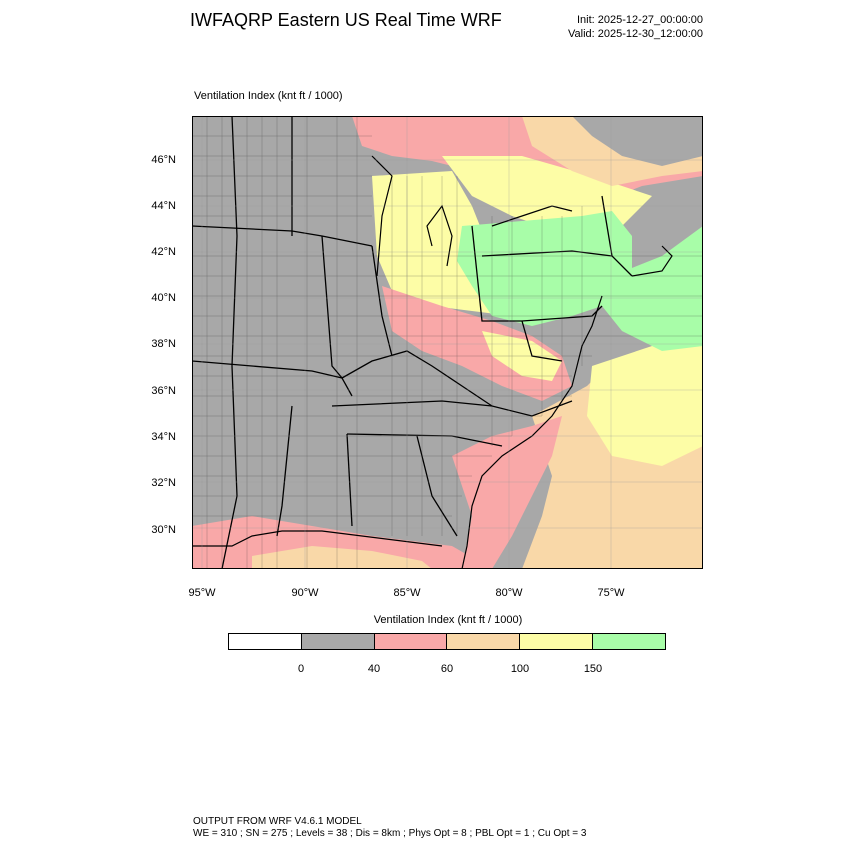 The image size is (850, 850). Describe the element at coordinates (520, 669) in the screenshot. I see `legend-threshold: 100` at that location.